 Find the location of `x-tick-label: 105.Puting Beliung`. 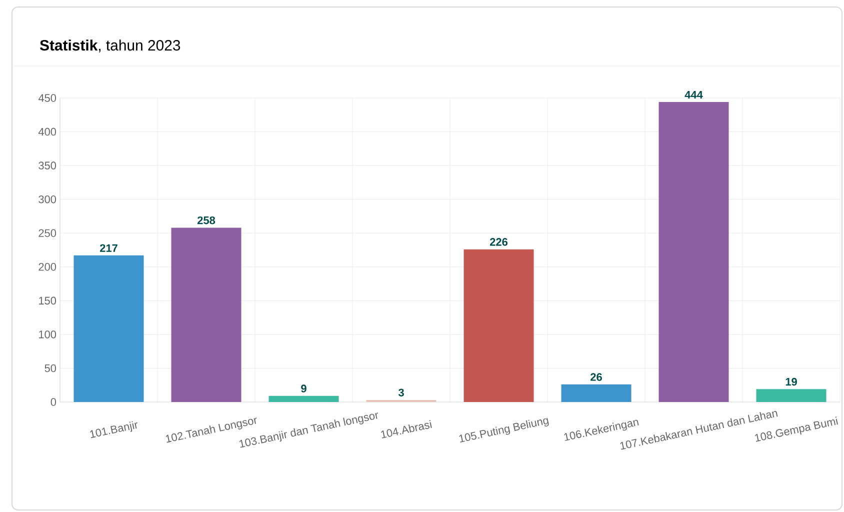

x-tick-label: 105.Puting Beliung is located at coordinates (504, 430).